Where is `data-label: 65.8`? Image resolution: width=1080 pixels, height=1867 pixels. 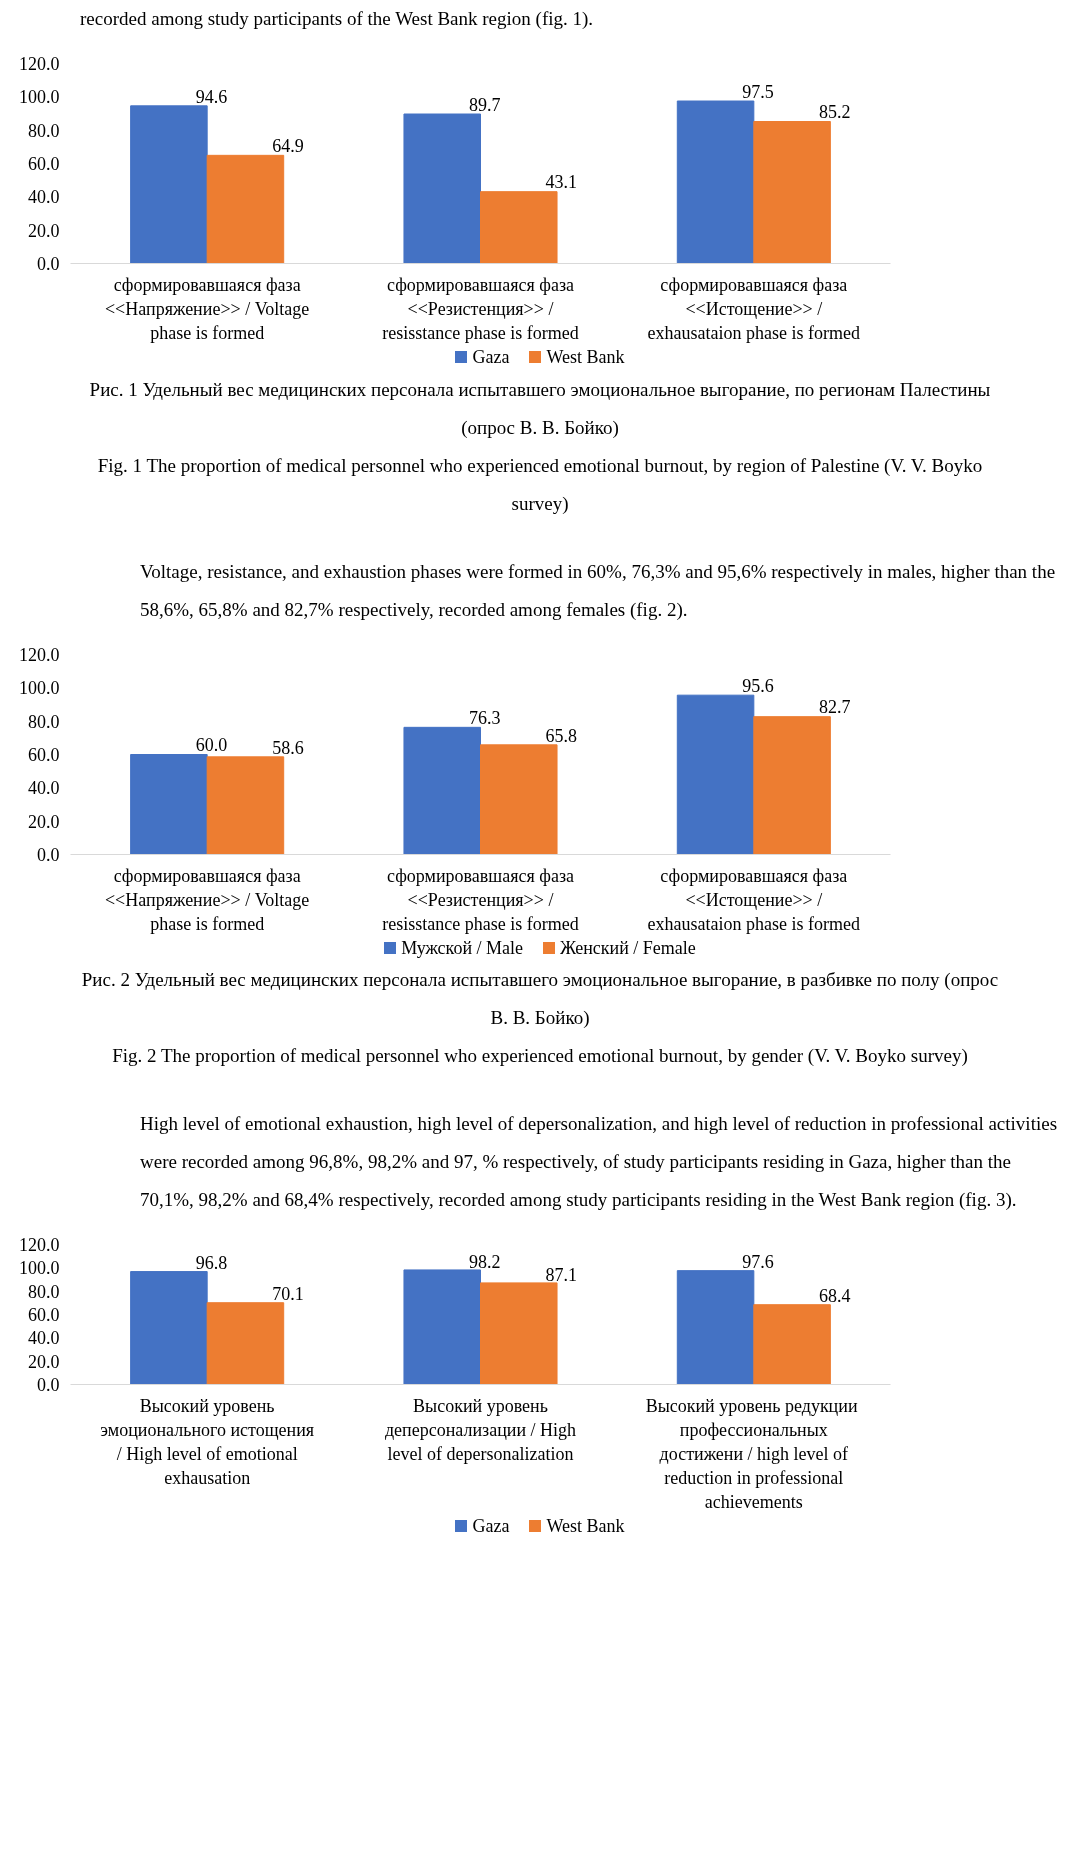
data-label: 65.8 is located at coordinates (561, 735).